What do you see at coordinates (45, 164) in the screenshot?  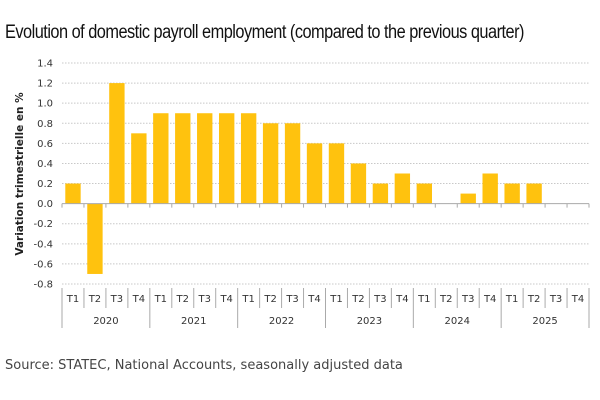 I see `y-tick-label: 0.4` at bounding box center [45, 164].